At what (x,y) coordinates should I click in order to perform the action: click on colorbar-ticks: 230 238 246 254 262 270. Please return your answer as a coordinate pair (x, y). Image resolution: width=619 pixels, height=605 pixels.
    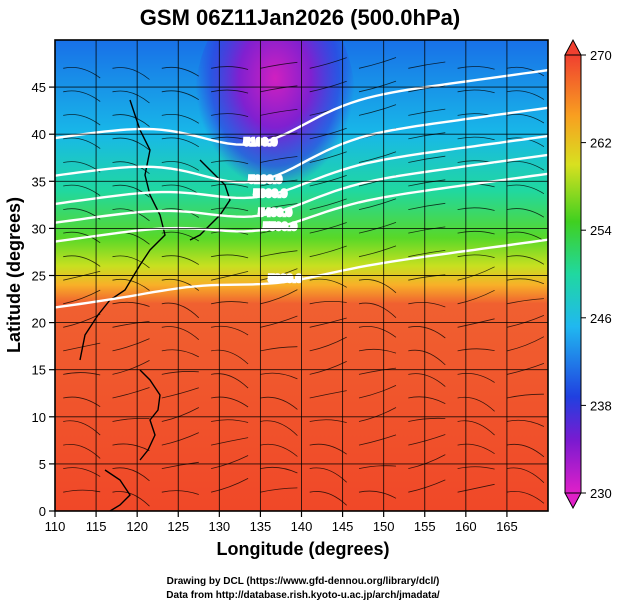
    Looking at the image, I should click on (596, 274).